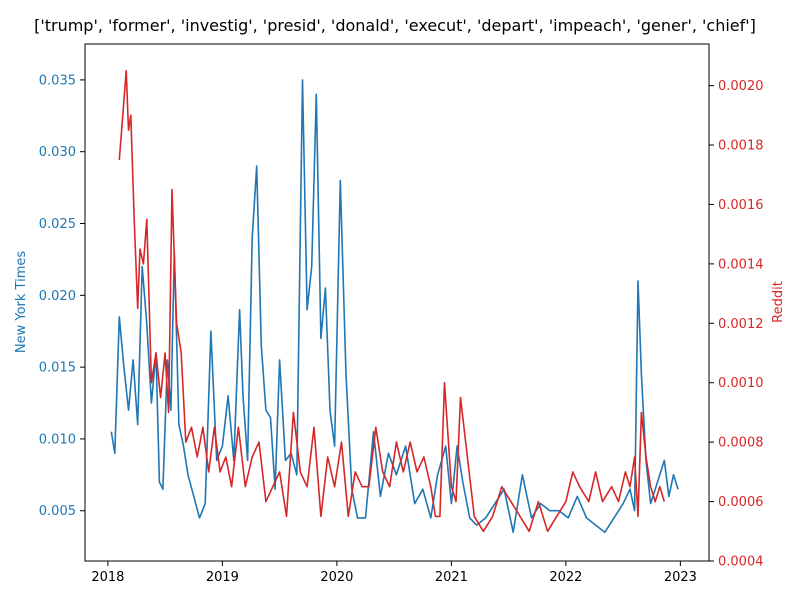  What do you see at coordinates (57, 224) in the screenshot?
I see `left-tick-label: 0.025` at bounding box center [57, 224].